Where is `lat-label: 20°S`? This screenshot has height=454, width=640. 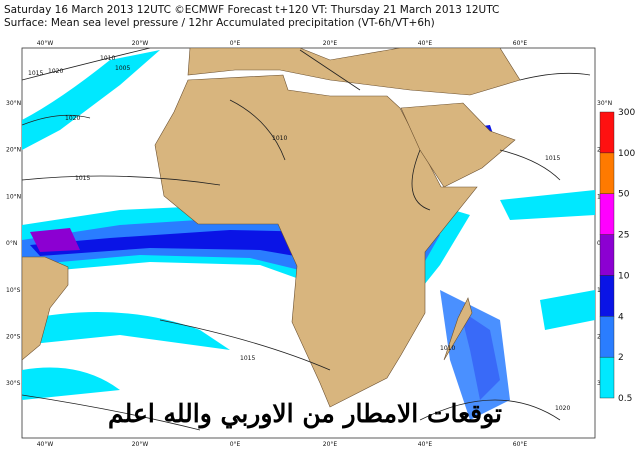 lat-label: 20°S is located at coordinates (13, 337).